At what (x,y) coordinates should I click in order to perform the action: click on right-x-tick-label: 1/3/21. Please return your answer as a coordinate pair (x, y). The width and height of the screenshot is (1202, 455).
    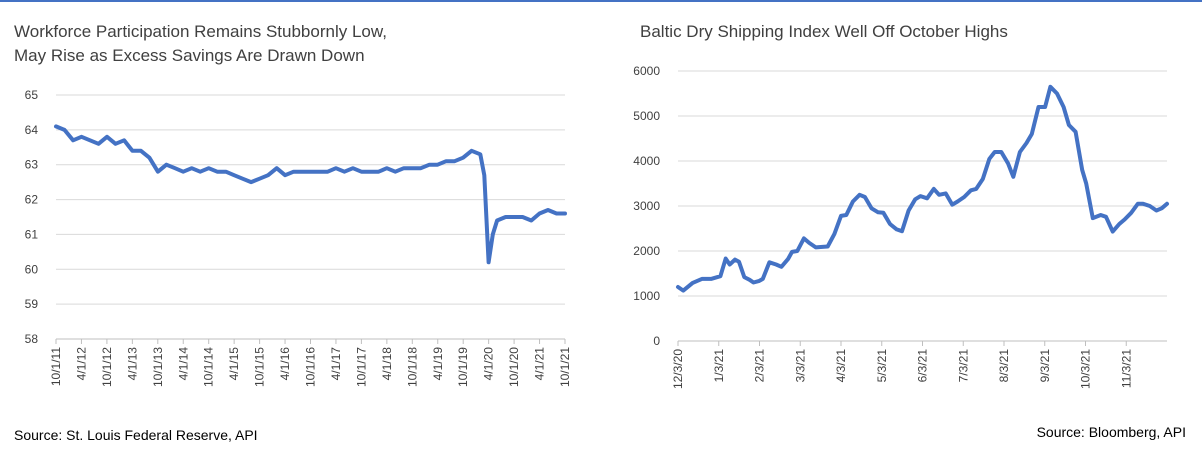
    Looking at the image, I should click on (719, 366).